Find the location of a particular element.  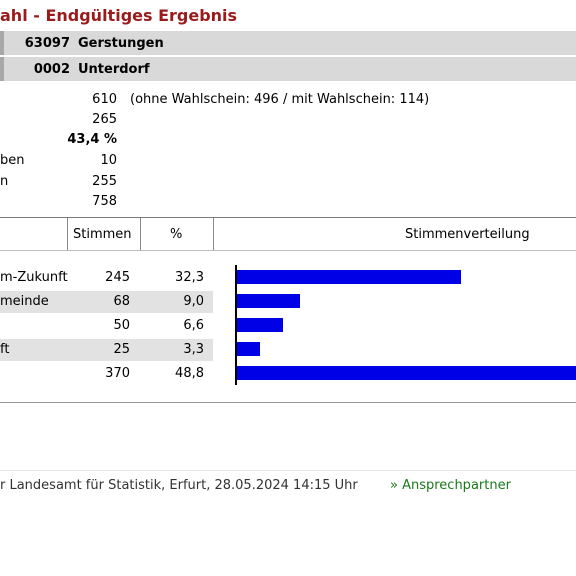

contact-link: » Ansprechpartner is located at coordinates (450, 485).